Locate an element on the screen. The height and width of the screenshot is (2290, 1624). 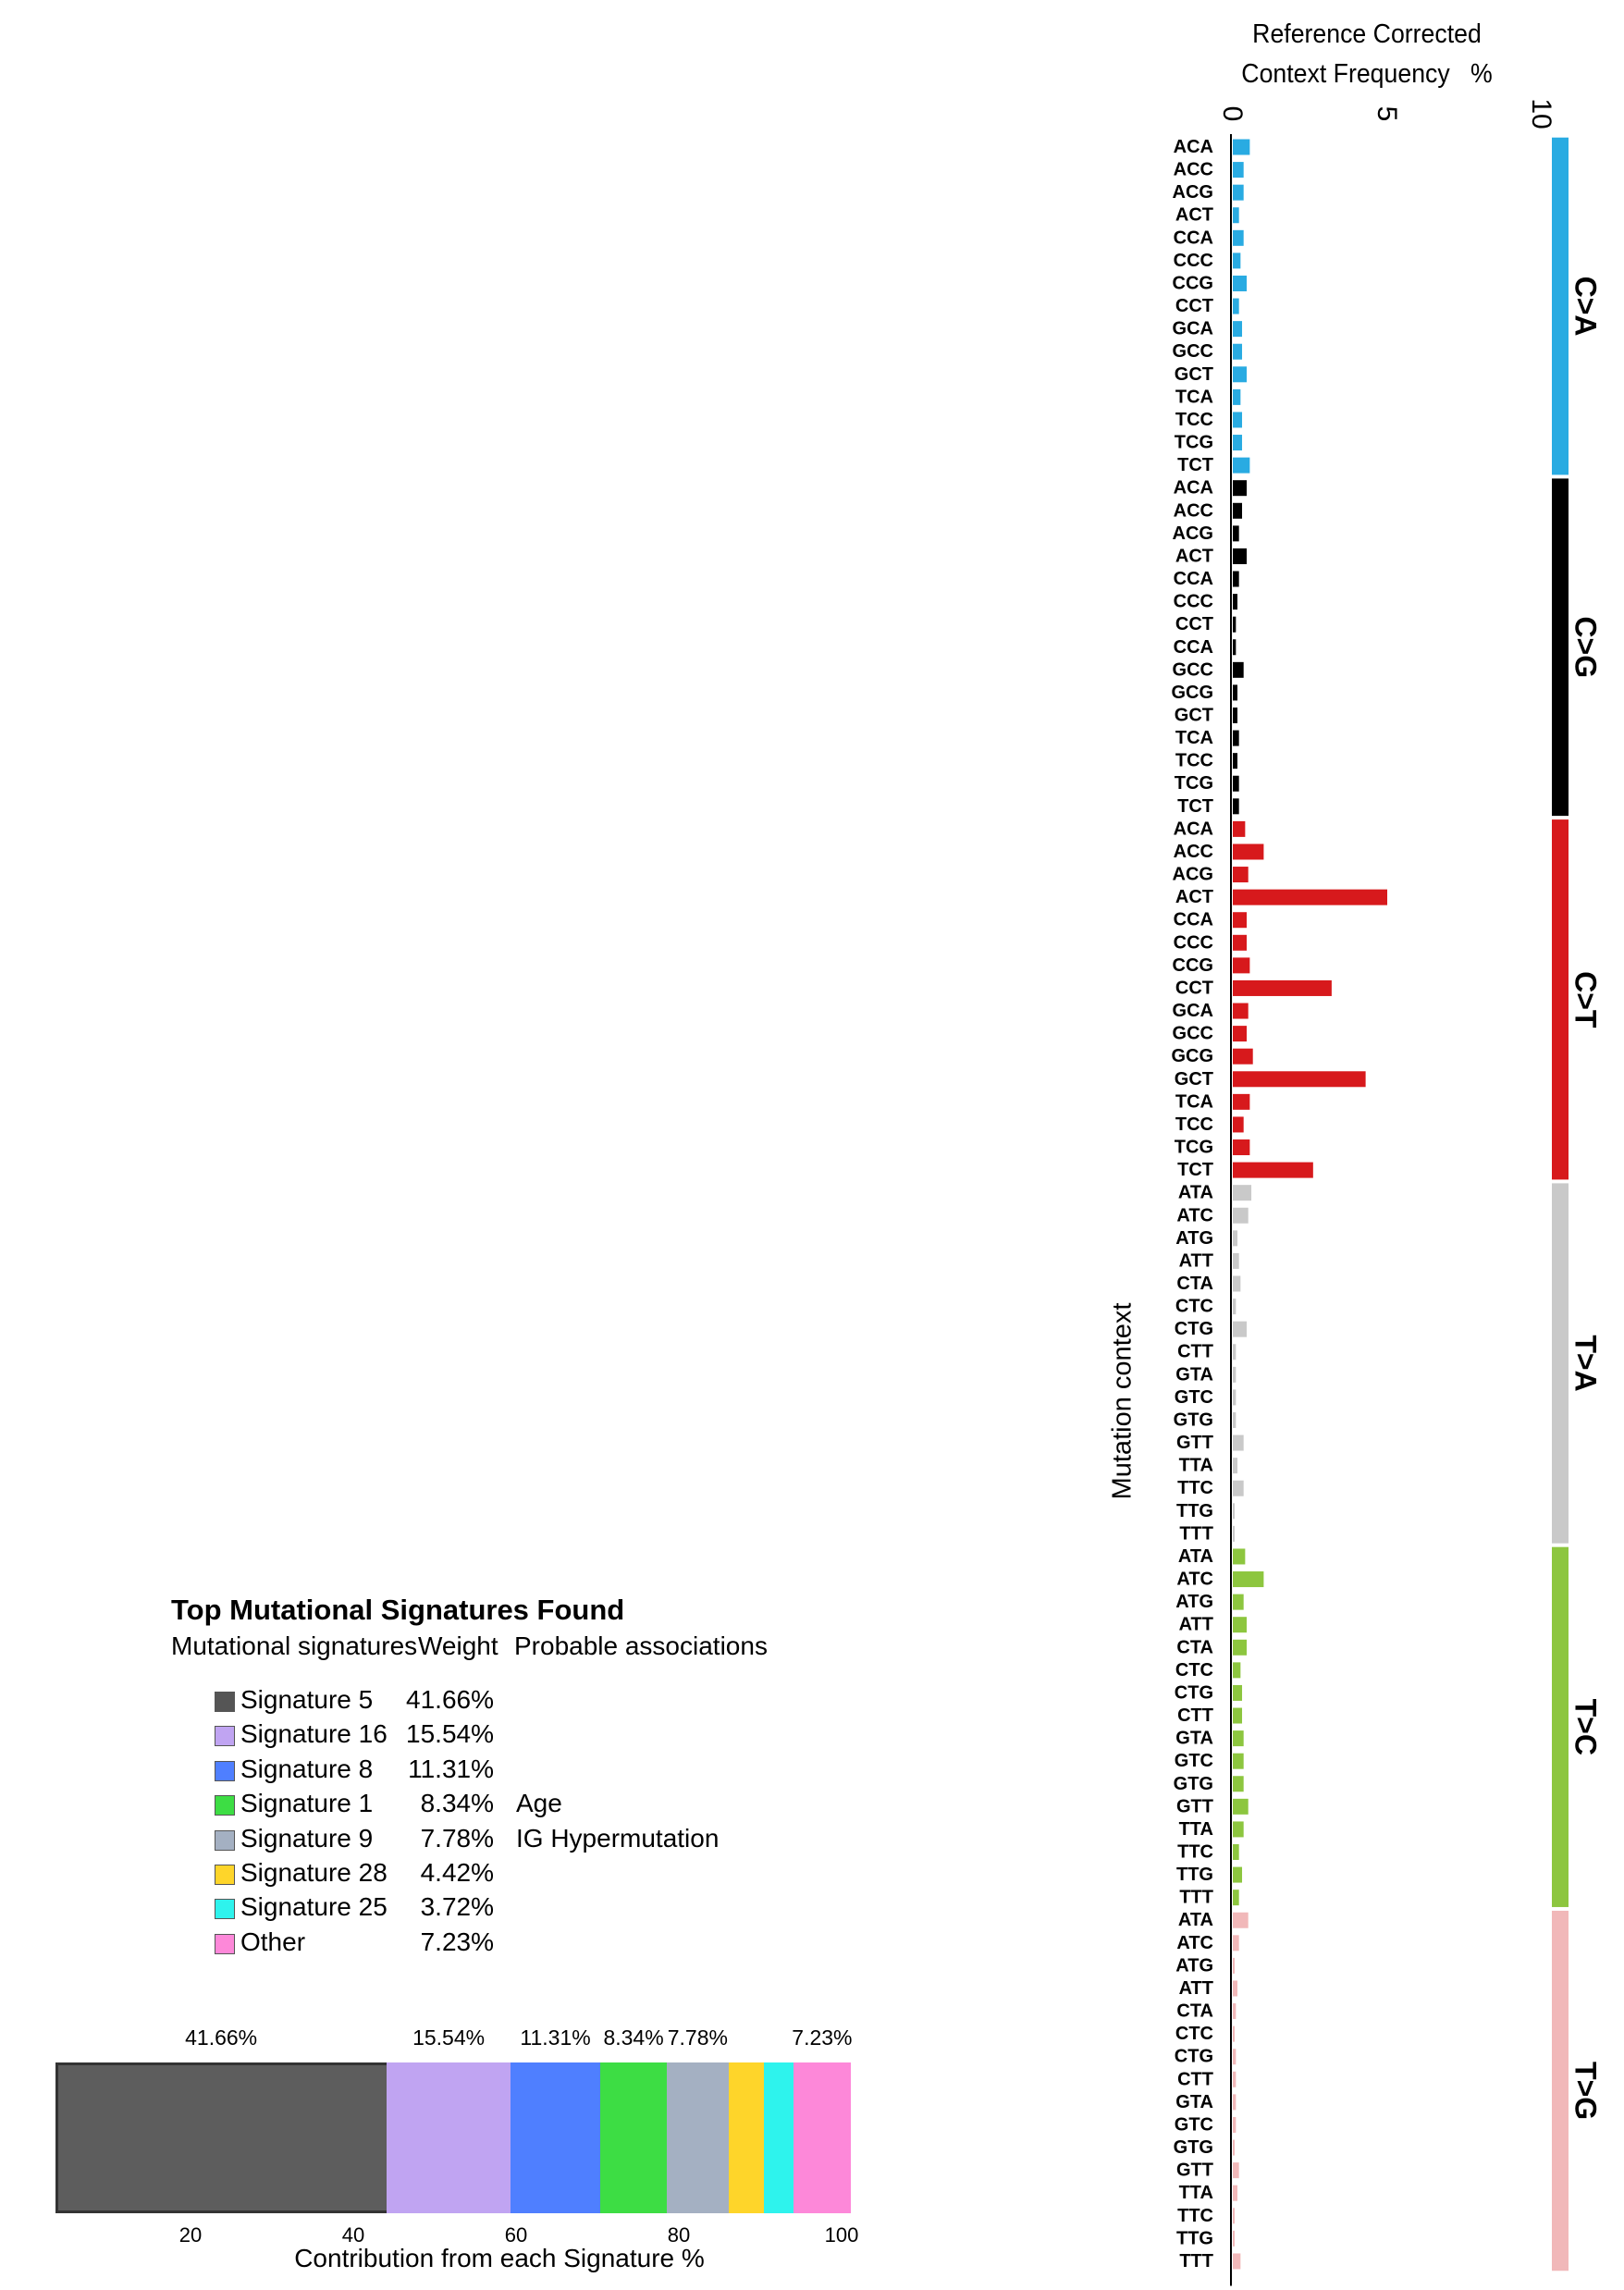
legend-title: Top Mutational Signatures Found is located at coordinates (398, 1610).